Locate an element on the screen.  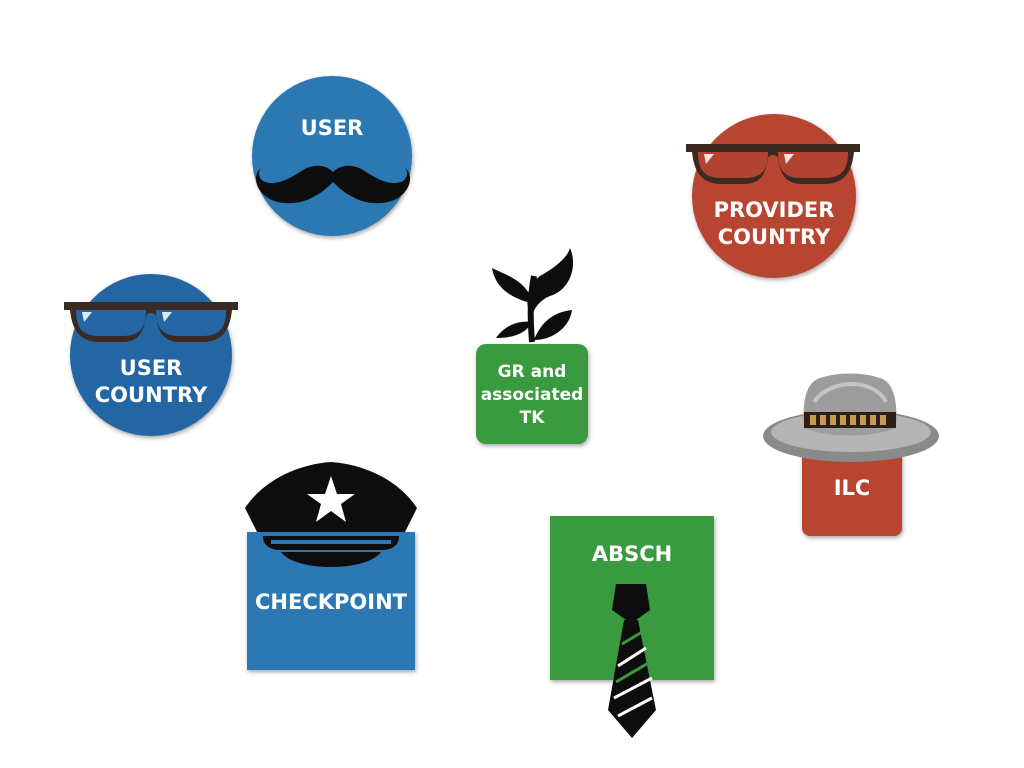
gr-tk-label-line2: associated is located at coordinates (532, 395).